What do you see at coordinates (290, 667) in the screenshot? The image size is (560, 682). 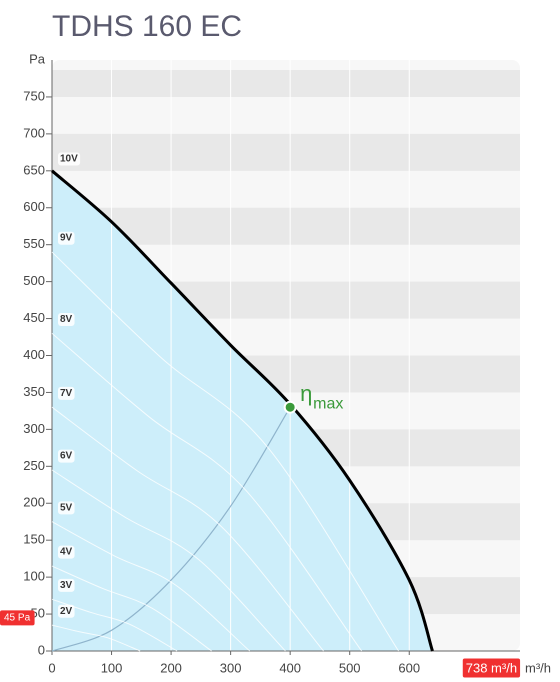 I see `x-tick-label: 400` at bounding box center [290, 667].